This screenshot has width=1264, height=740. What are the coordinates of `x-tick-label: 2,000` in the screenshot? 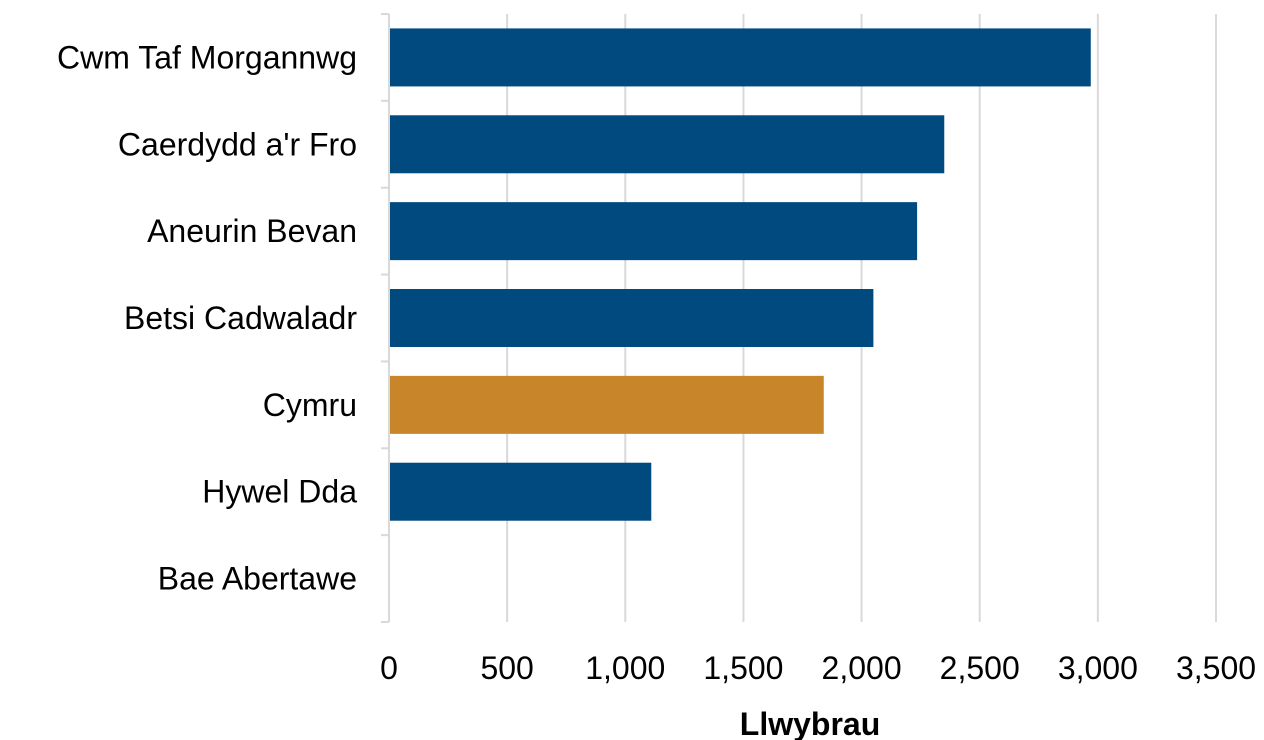 It's located at (862, 668).